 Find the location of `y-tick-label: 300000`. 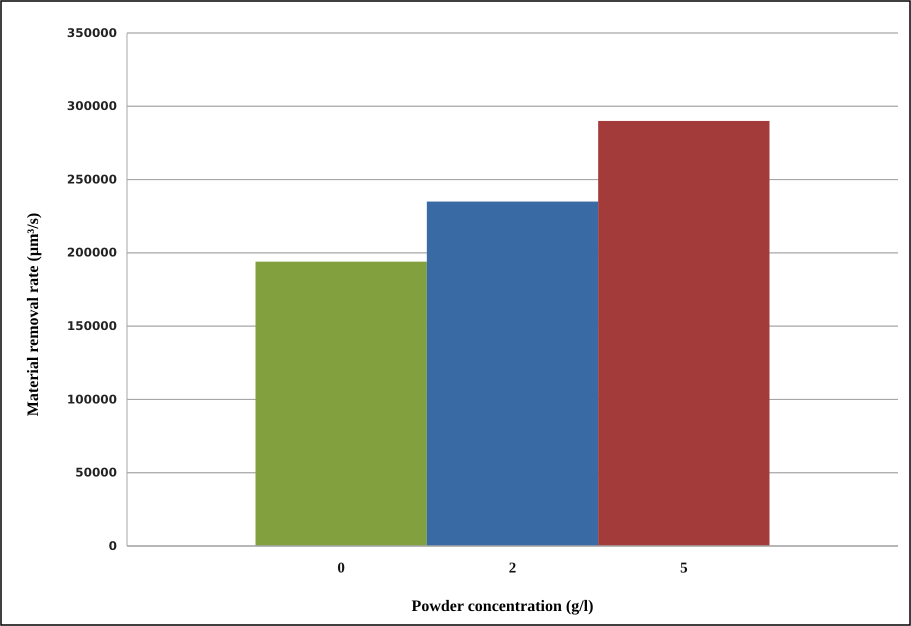

y-tick-label: 300000 is located at coordinates (91, 106).